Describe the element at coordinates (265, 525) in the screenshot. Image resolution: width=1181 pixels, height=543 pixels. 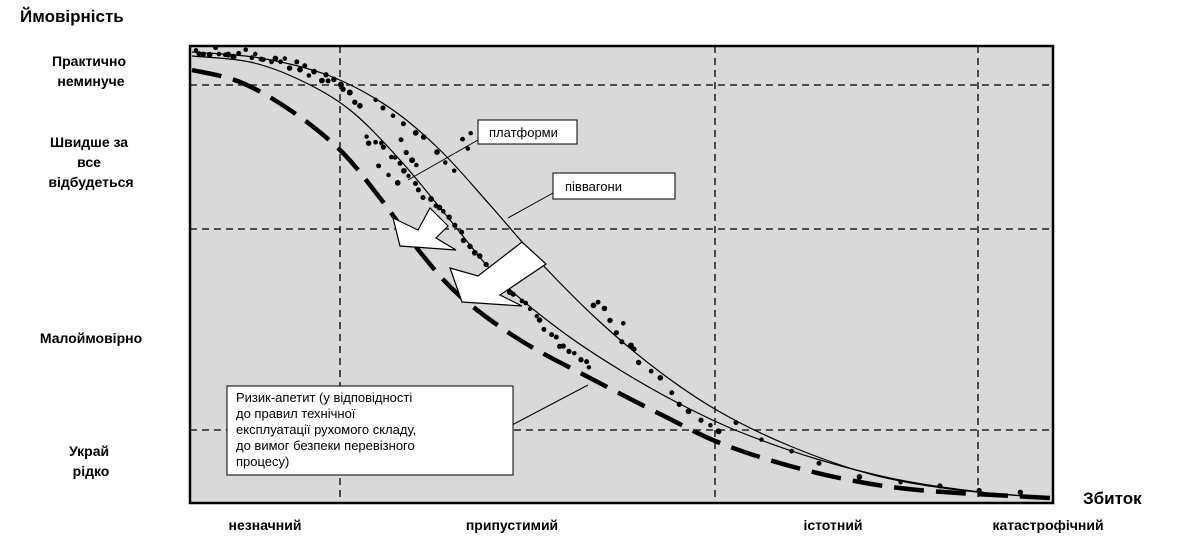
I see `x-category-label: незначний` at that location.